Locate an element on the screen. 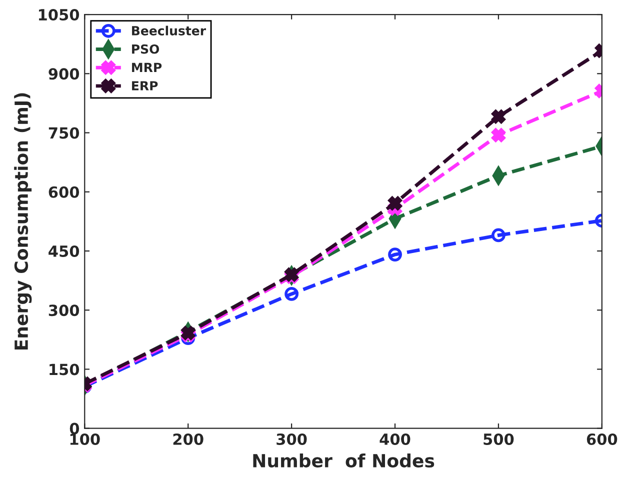 This screenshot has height=484, width=627. legend-label: PSO is located at coordinates (146, 49).